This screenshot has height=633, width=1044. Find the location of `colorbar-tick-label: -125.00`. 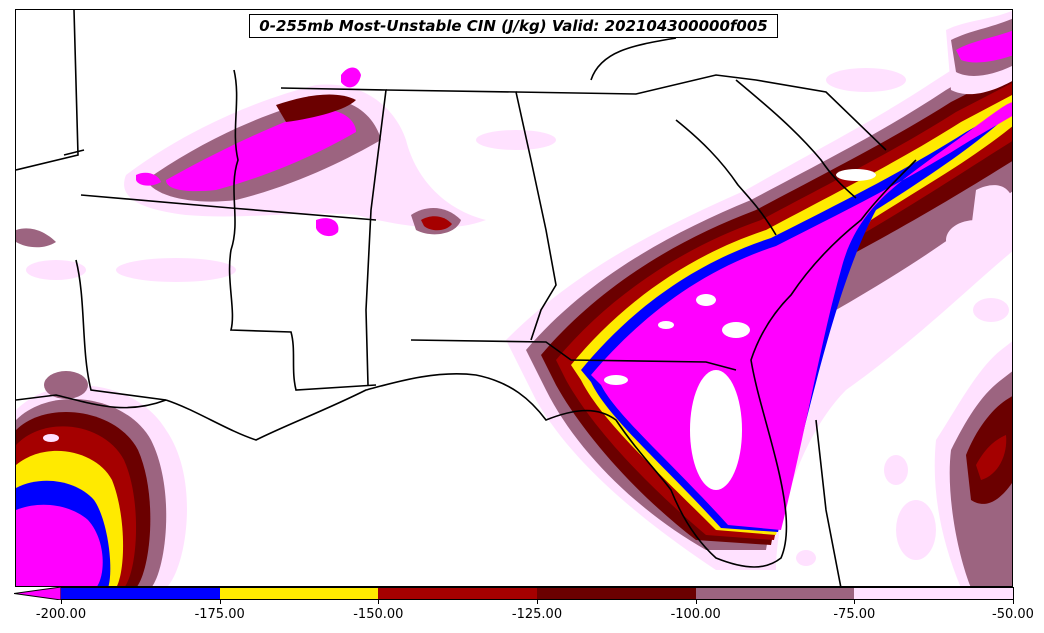

colorbar-tick-label: -125.00 is located at coordinates (537, 614).